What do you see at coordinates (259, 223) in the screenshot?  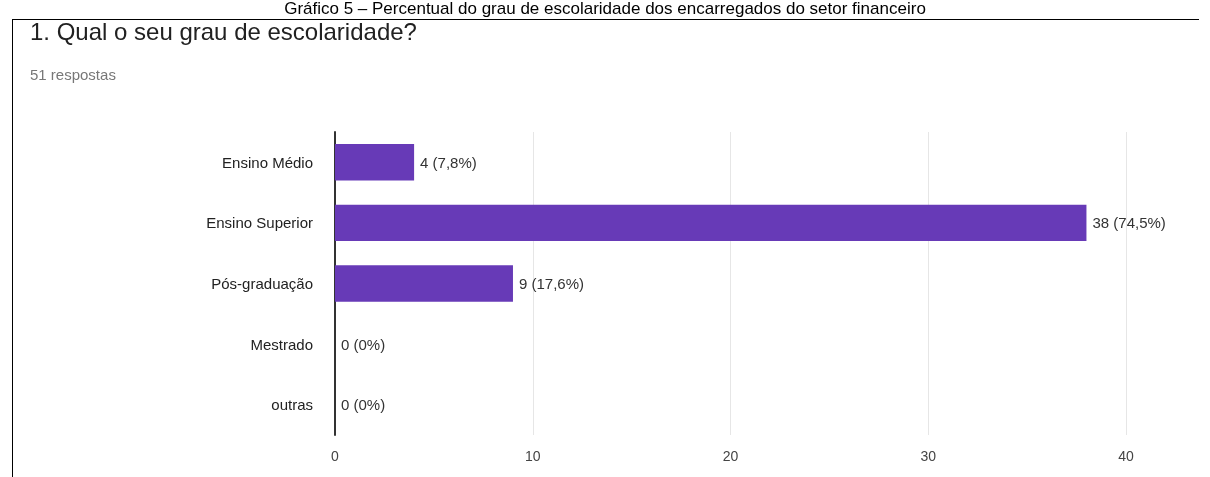 I see `y-tick-label: Ensino Superior` at bounding box center [259, 223].